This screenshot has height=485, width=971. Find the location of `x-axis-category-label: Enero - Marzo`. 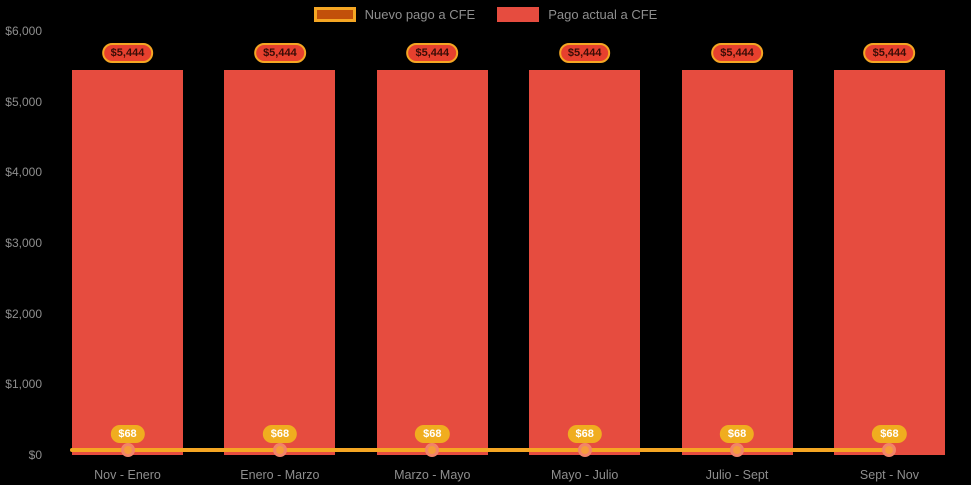

x-axis-category-label: Enero - Marzo is located at coordinates (280, 475).